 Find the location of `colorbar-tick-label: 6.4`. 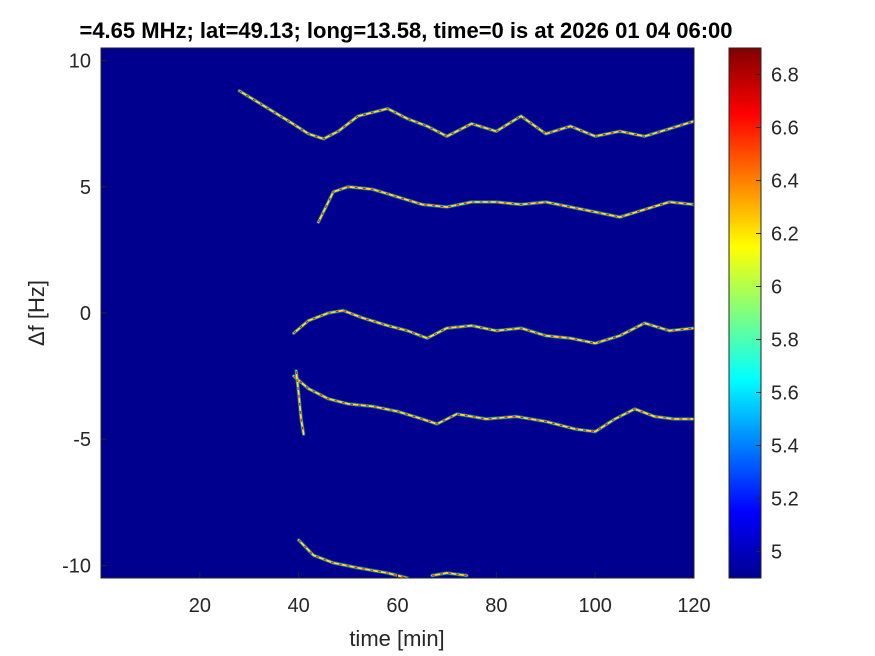

colorbar-tick-label: 6.4 is located at coordinates (785, 182).